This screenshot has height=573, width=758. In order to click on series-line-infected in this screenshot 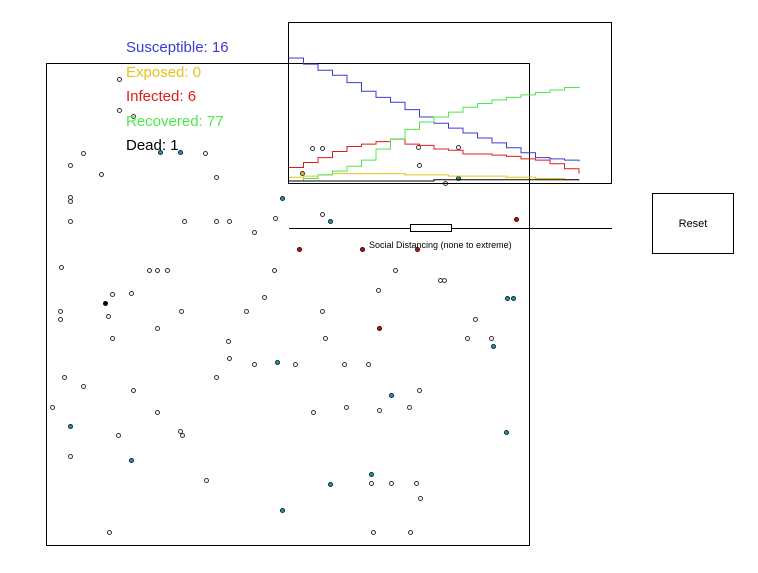, I will do `click(434, 156)`.